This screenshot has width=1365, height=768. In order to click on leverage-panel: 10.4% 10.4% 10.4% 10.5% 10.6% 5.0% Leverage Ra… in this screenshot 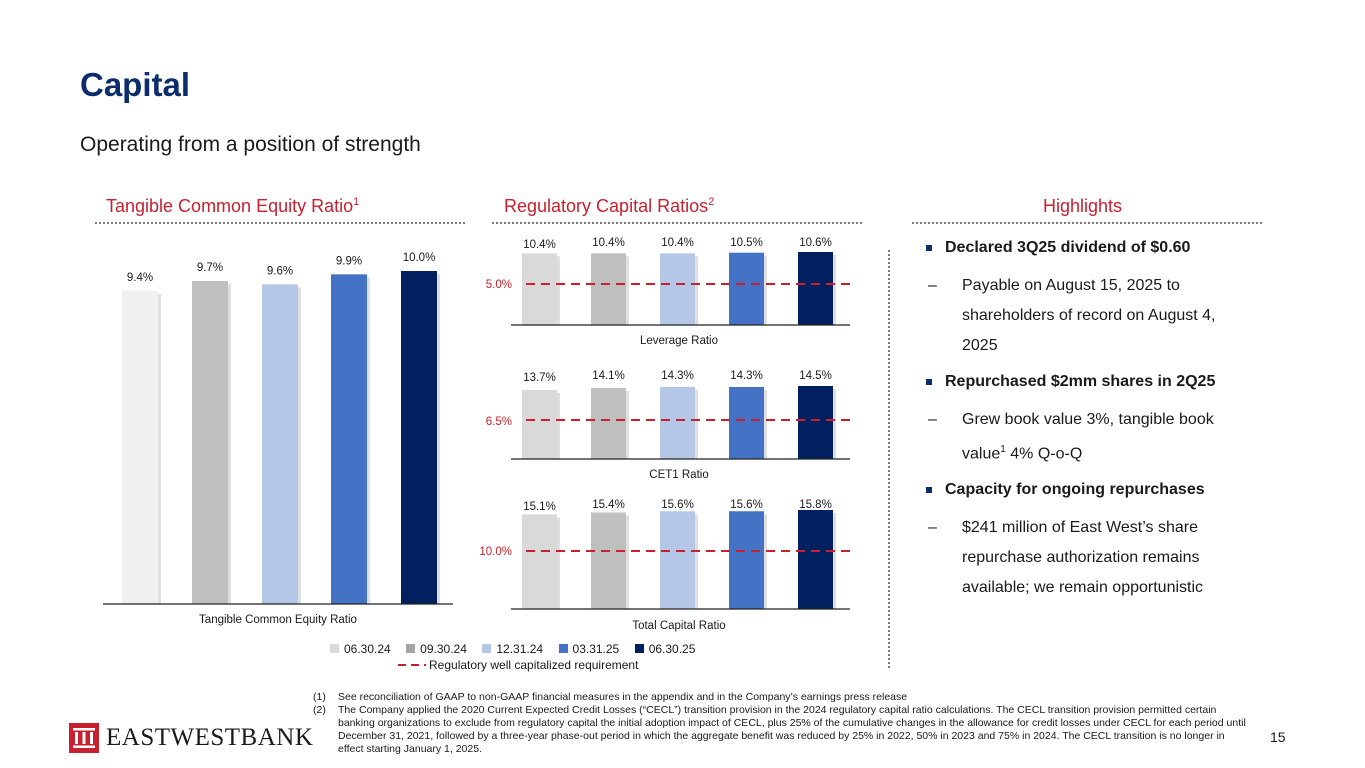, I will do `click(669, 292)`.